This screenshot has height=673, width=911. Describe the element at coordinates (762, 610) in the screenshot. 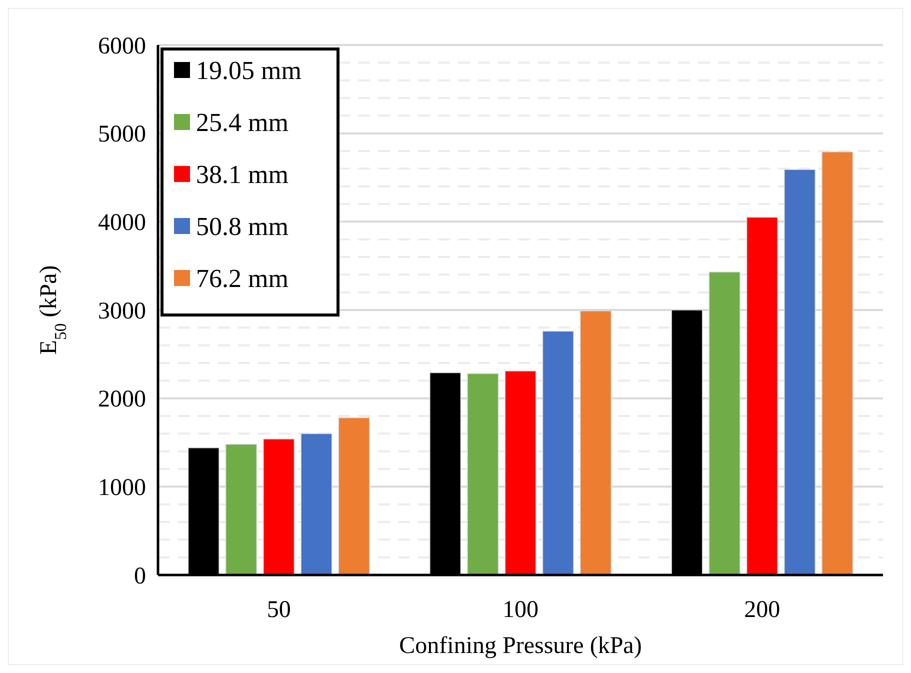

I see `x-tick-label: 200` at that location.